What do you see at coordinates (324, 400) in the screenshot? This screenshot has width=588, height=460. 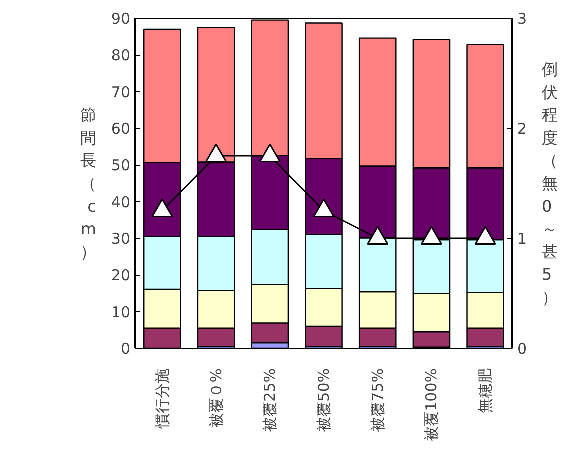 I see `x-tick-label: 被覆50%` at bounding box center [324, 400].